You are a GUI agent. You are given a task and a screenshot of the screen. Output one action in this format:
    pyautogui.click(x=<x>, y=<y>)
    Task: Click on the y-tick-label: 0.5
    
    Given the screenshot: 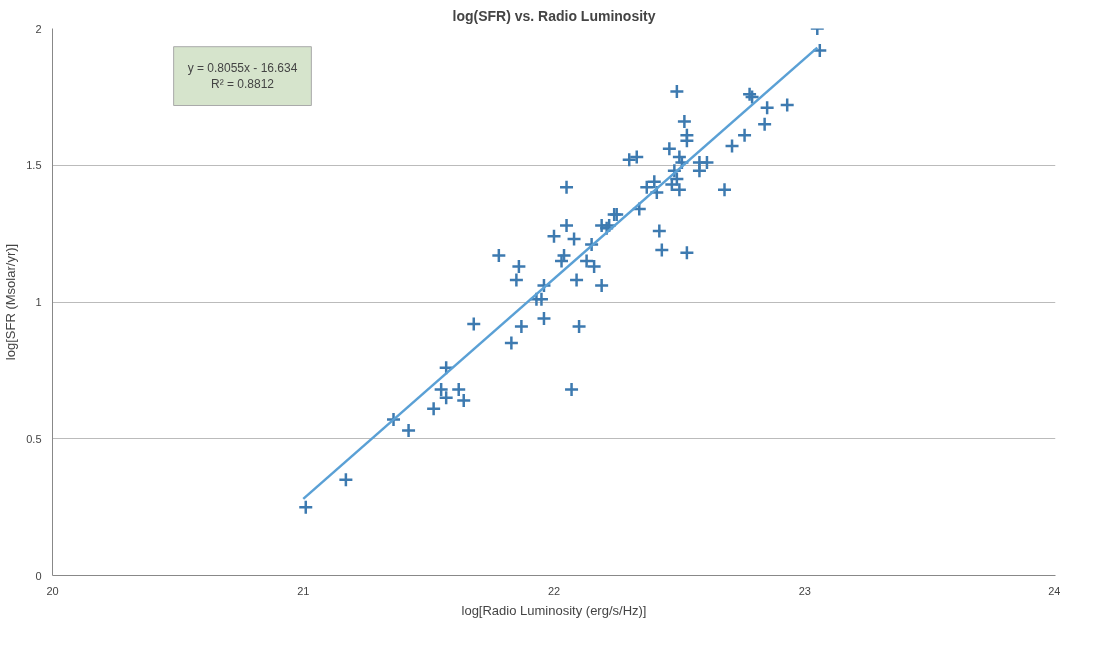 What is the action you would take?
    pyautogui.click(x=34, y=438)
    